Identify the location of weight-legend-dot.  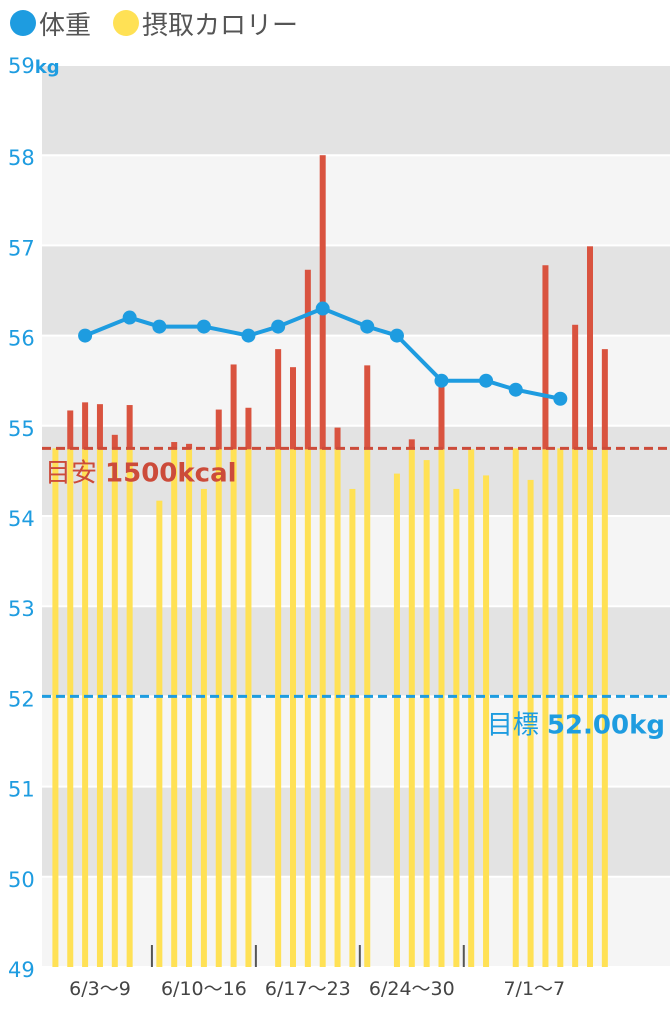
(23, 23).